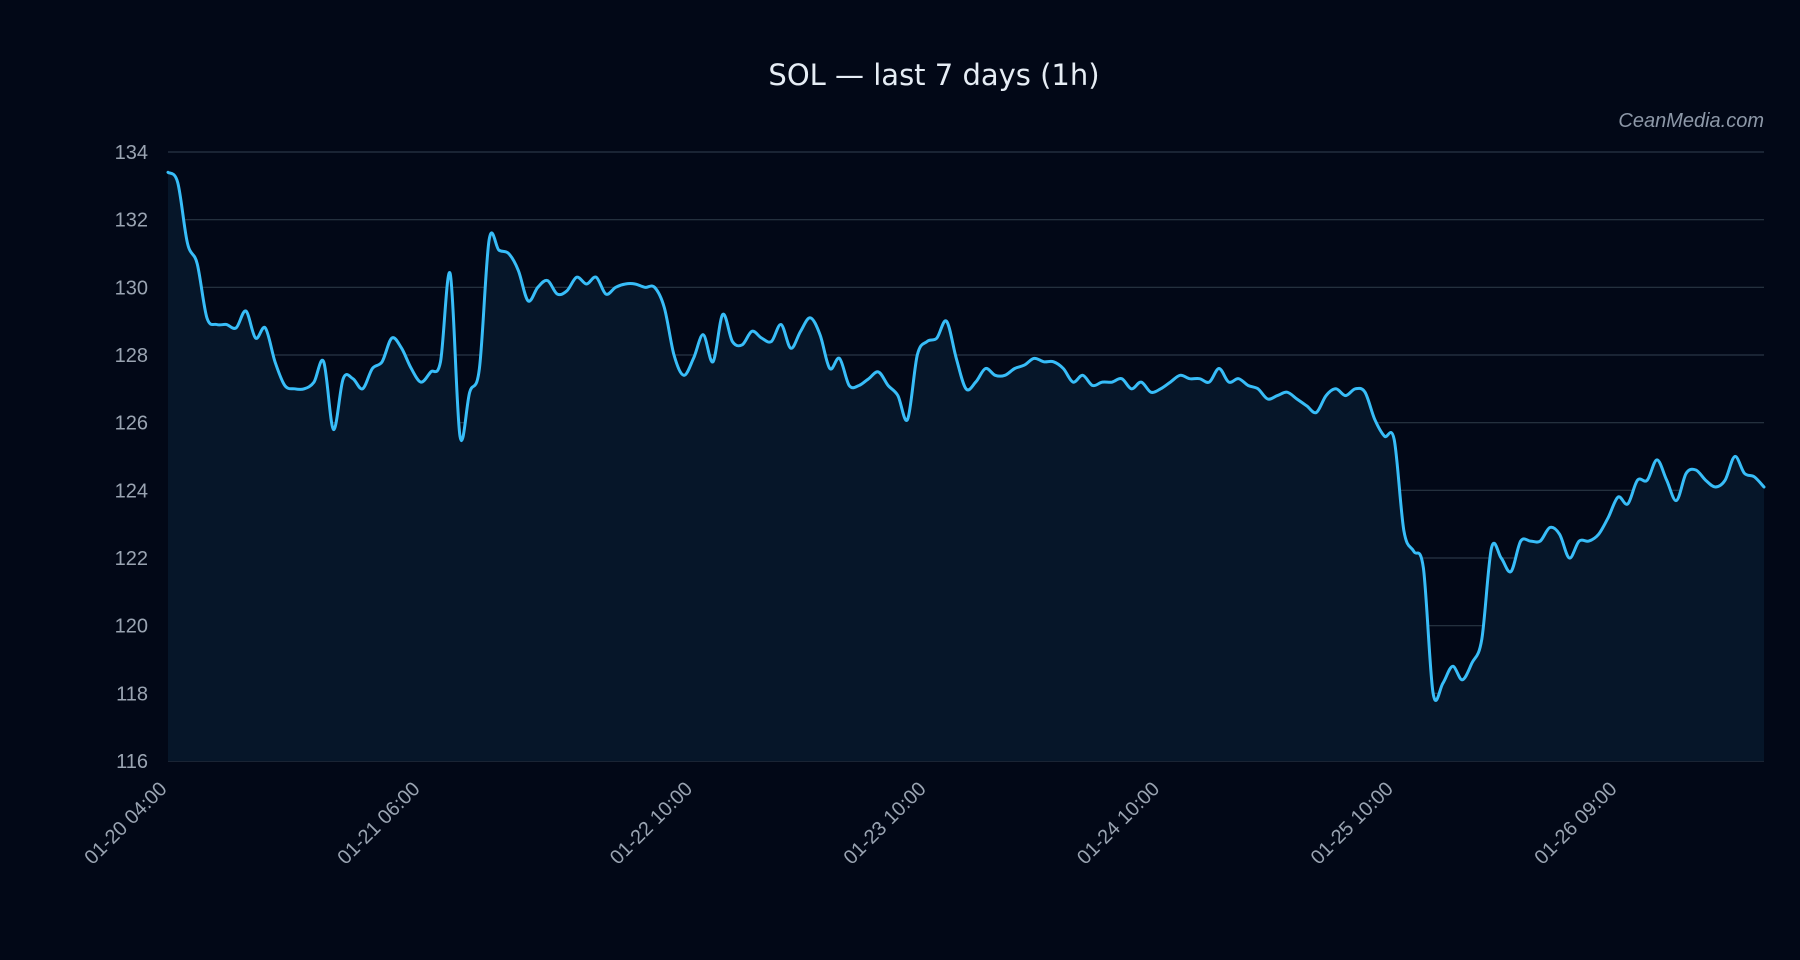  I want to click on watermark: CeanMedia.com, so click(1691, 121).